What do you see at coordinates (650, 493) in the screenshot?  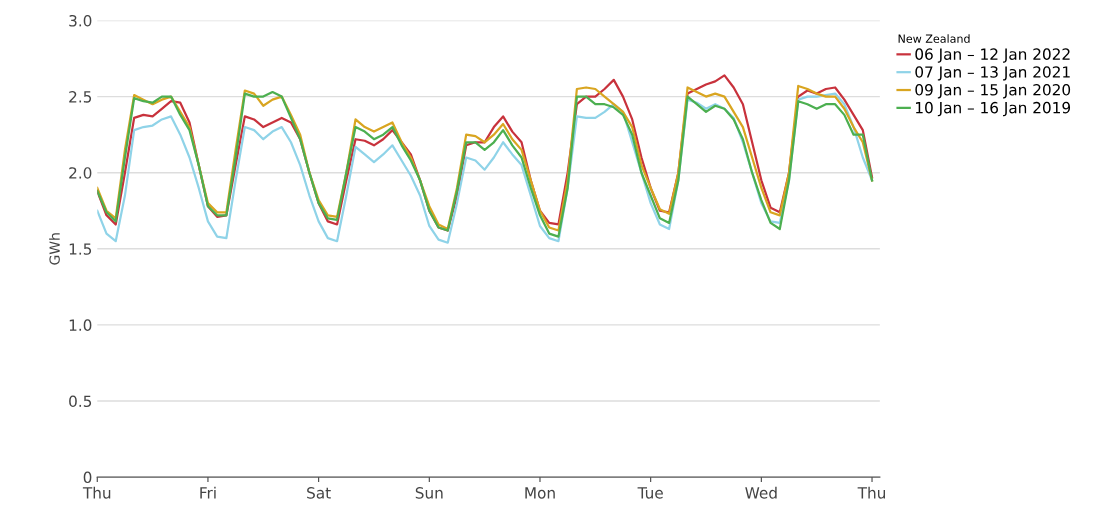 I see `x-tick-label: Tue` at bounding box center [650, 493].